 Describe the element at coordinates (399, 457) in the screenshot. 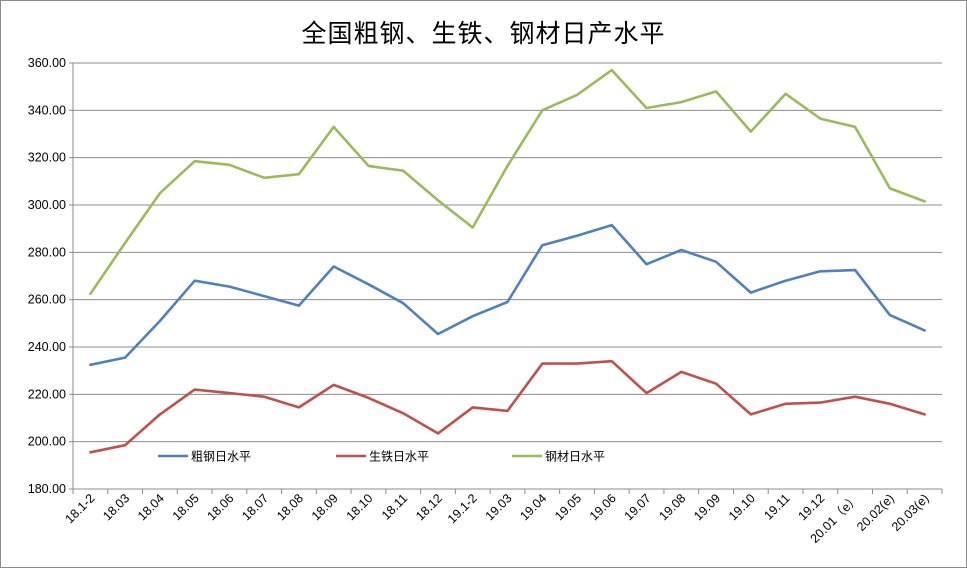

I see `legend-label: 生铁日水平` at that location.